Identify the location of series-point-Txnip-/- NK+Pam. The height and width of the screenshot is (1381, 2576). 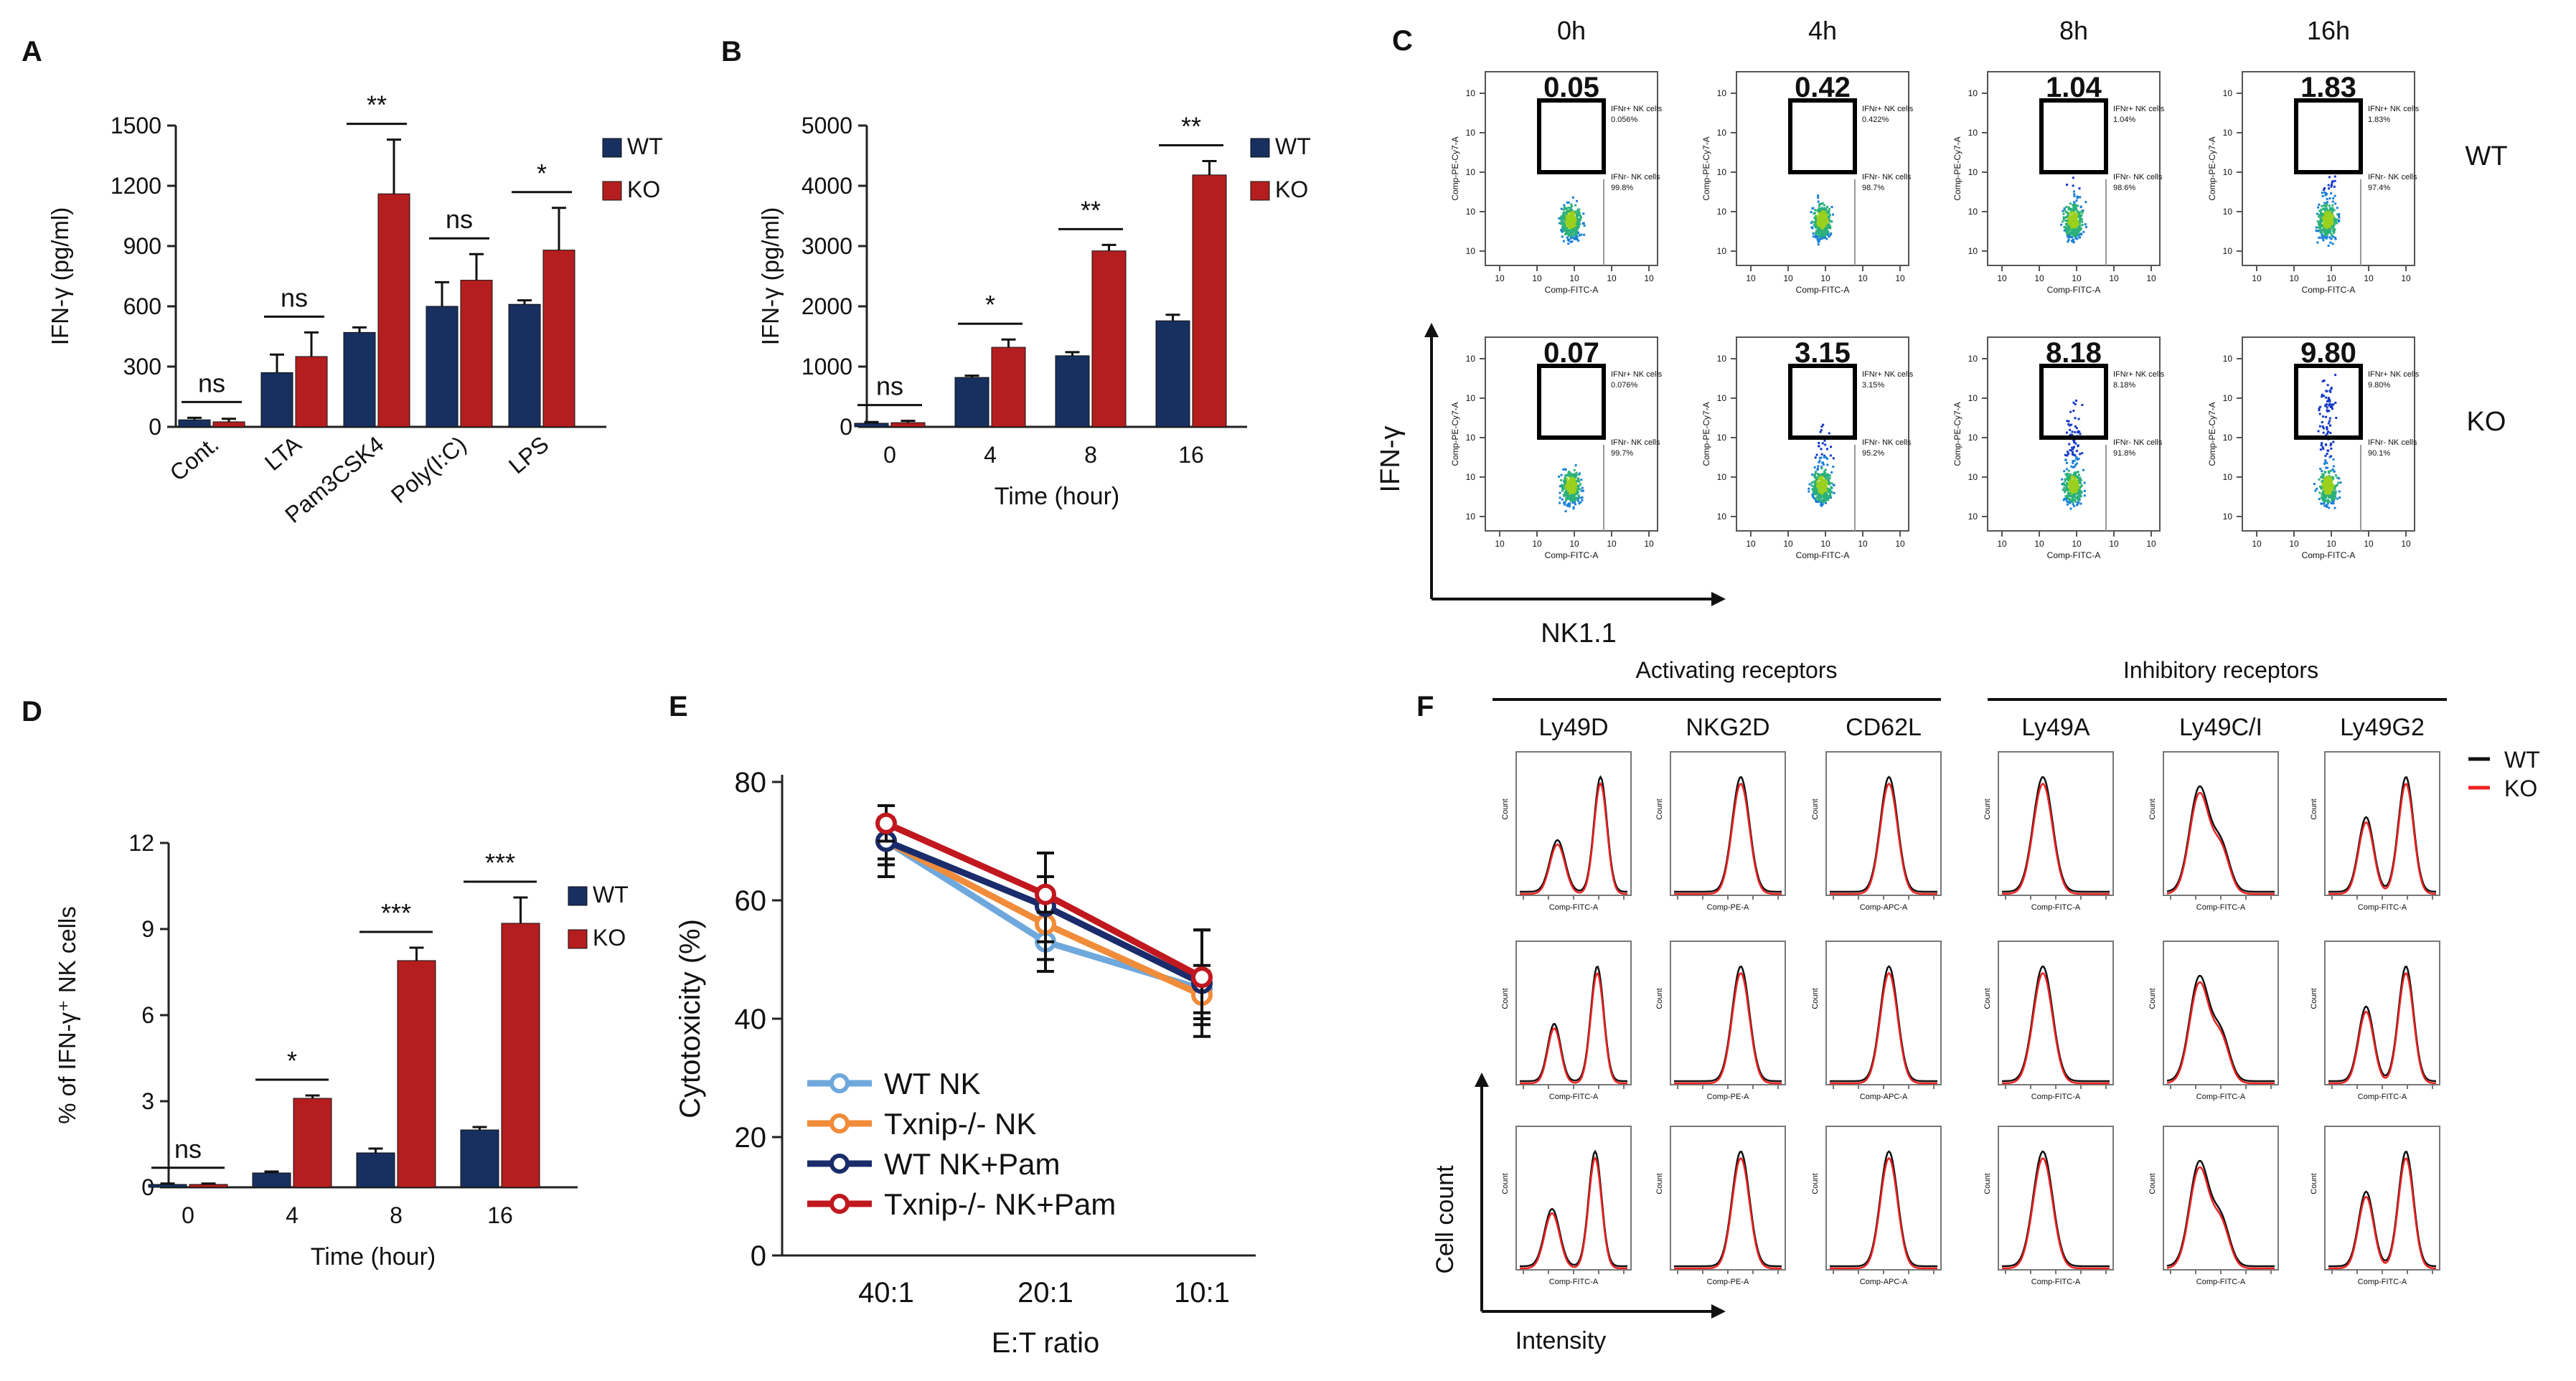
(1045, 894).